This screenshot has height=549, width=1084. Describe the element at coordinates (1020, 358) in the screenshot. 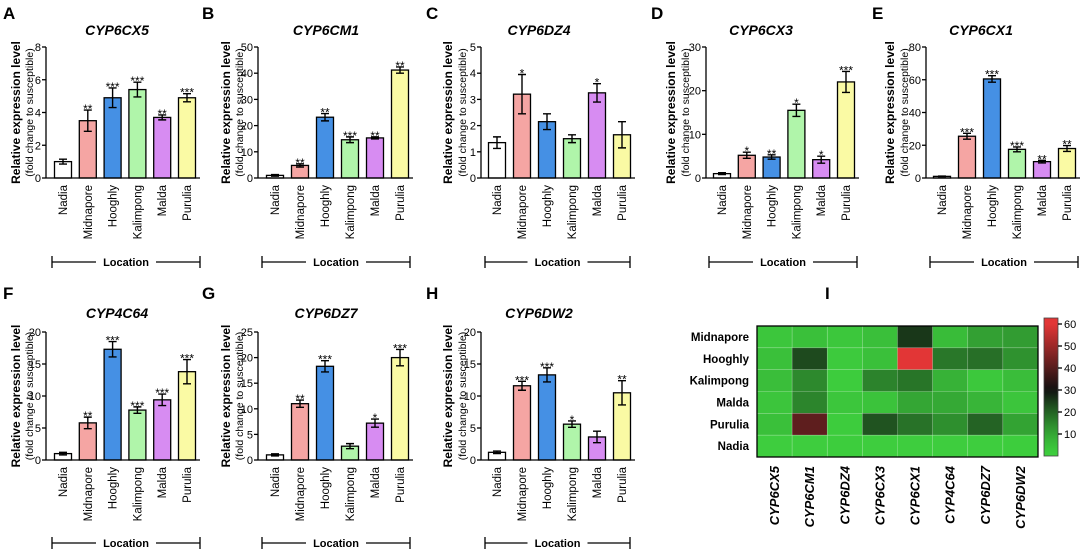

I see `heatmap-cell-hooghly-cyp6dw2` at that location.